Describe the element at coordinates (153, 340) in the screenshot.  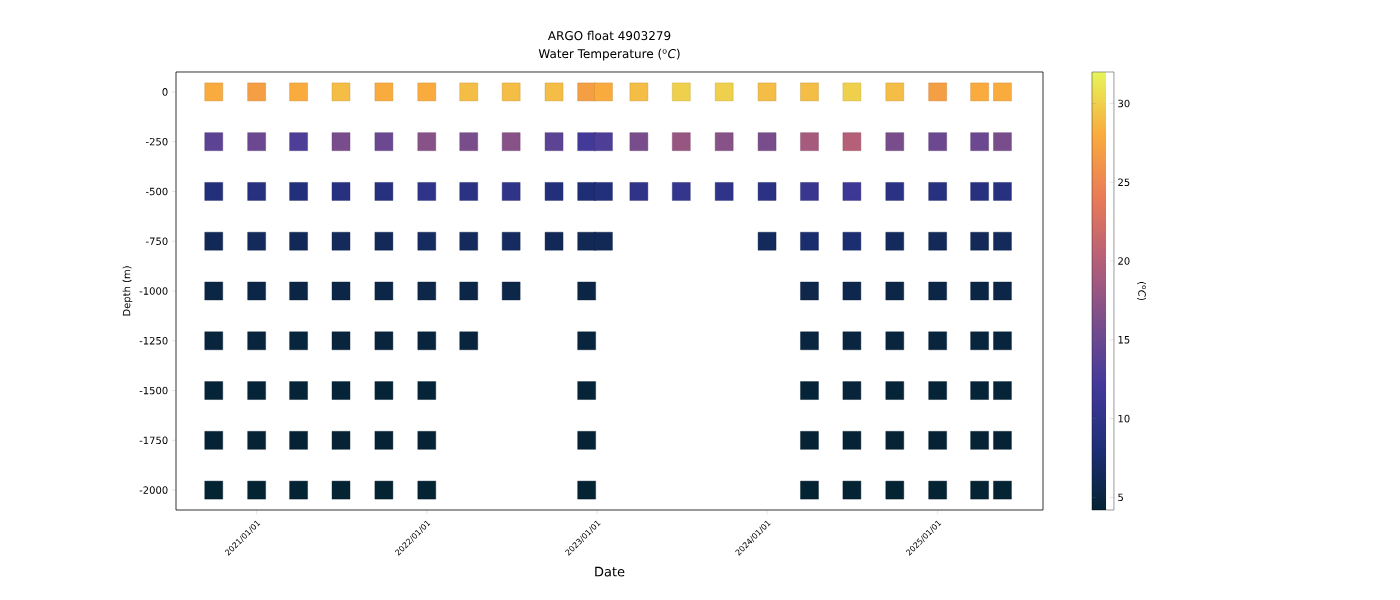
I see `y-tick-label: -1250` at that location.